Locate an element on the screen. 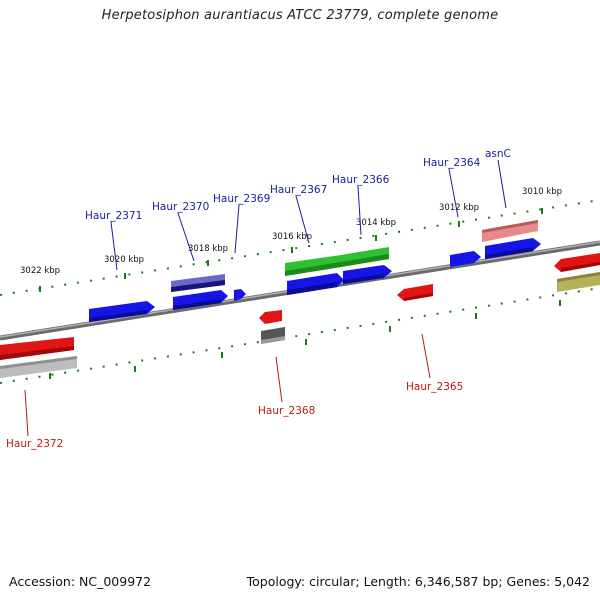 The width and height of the screenshot is (600, 600). gene-box is located at coordinates (578, 282).